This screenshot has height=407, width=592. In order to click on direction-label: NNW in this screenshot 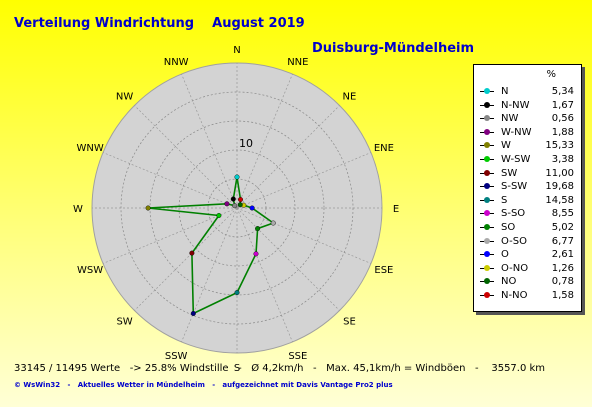, I will do `click(176, 62)`.